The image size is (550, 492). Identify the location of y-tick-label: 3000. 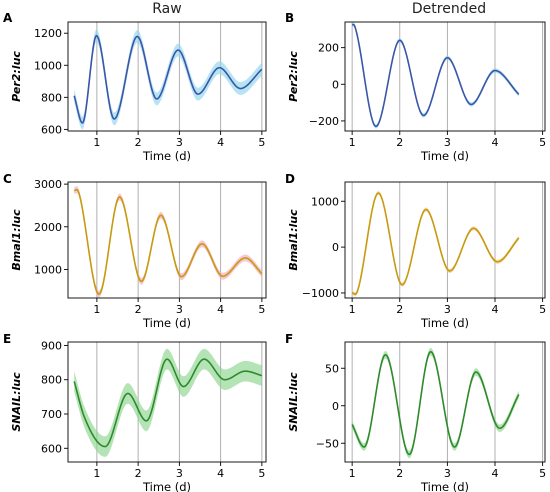
(48, 184).